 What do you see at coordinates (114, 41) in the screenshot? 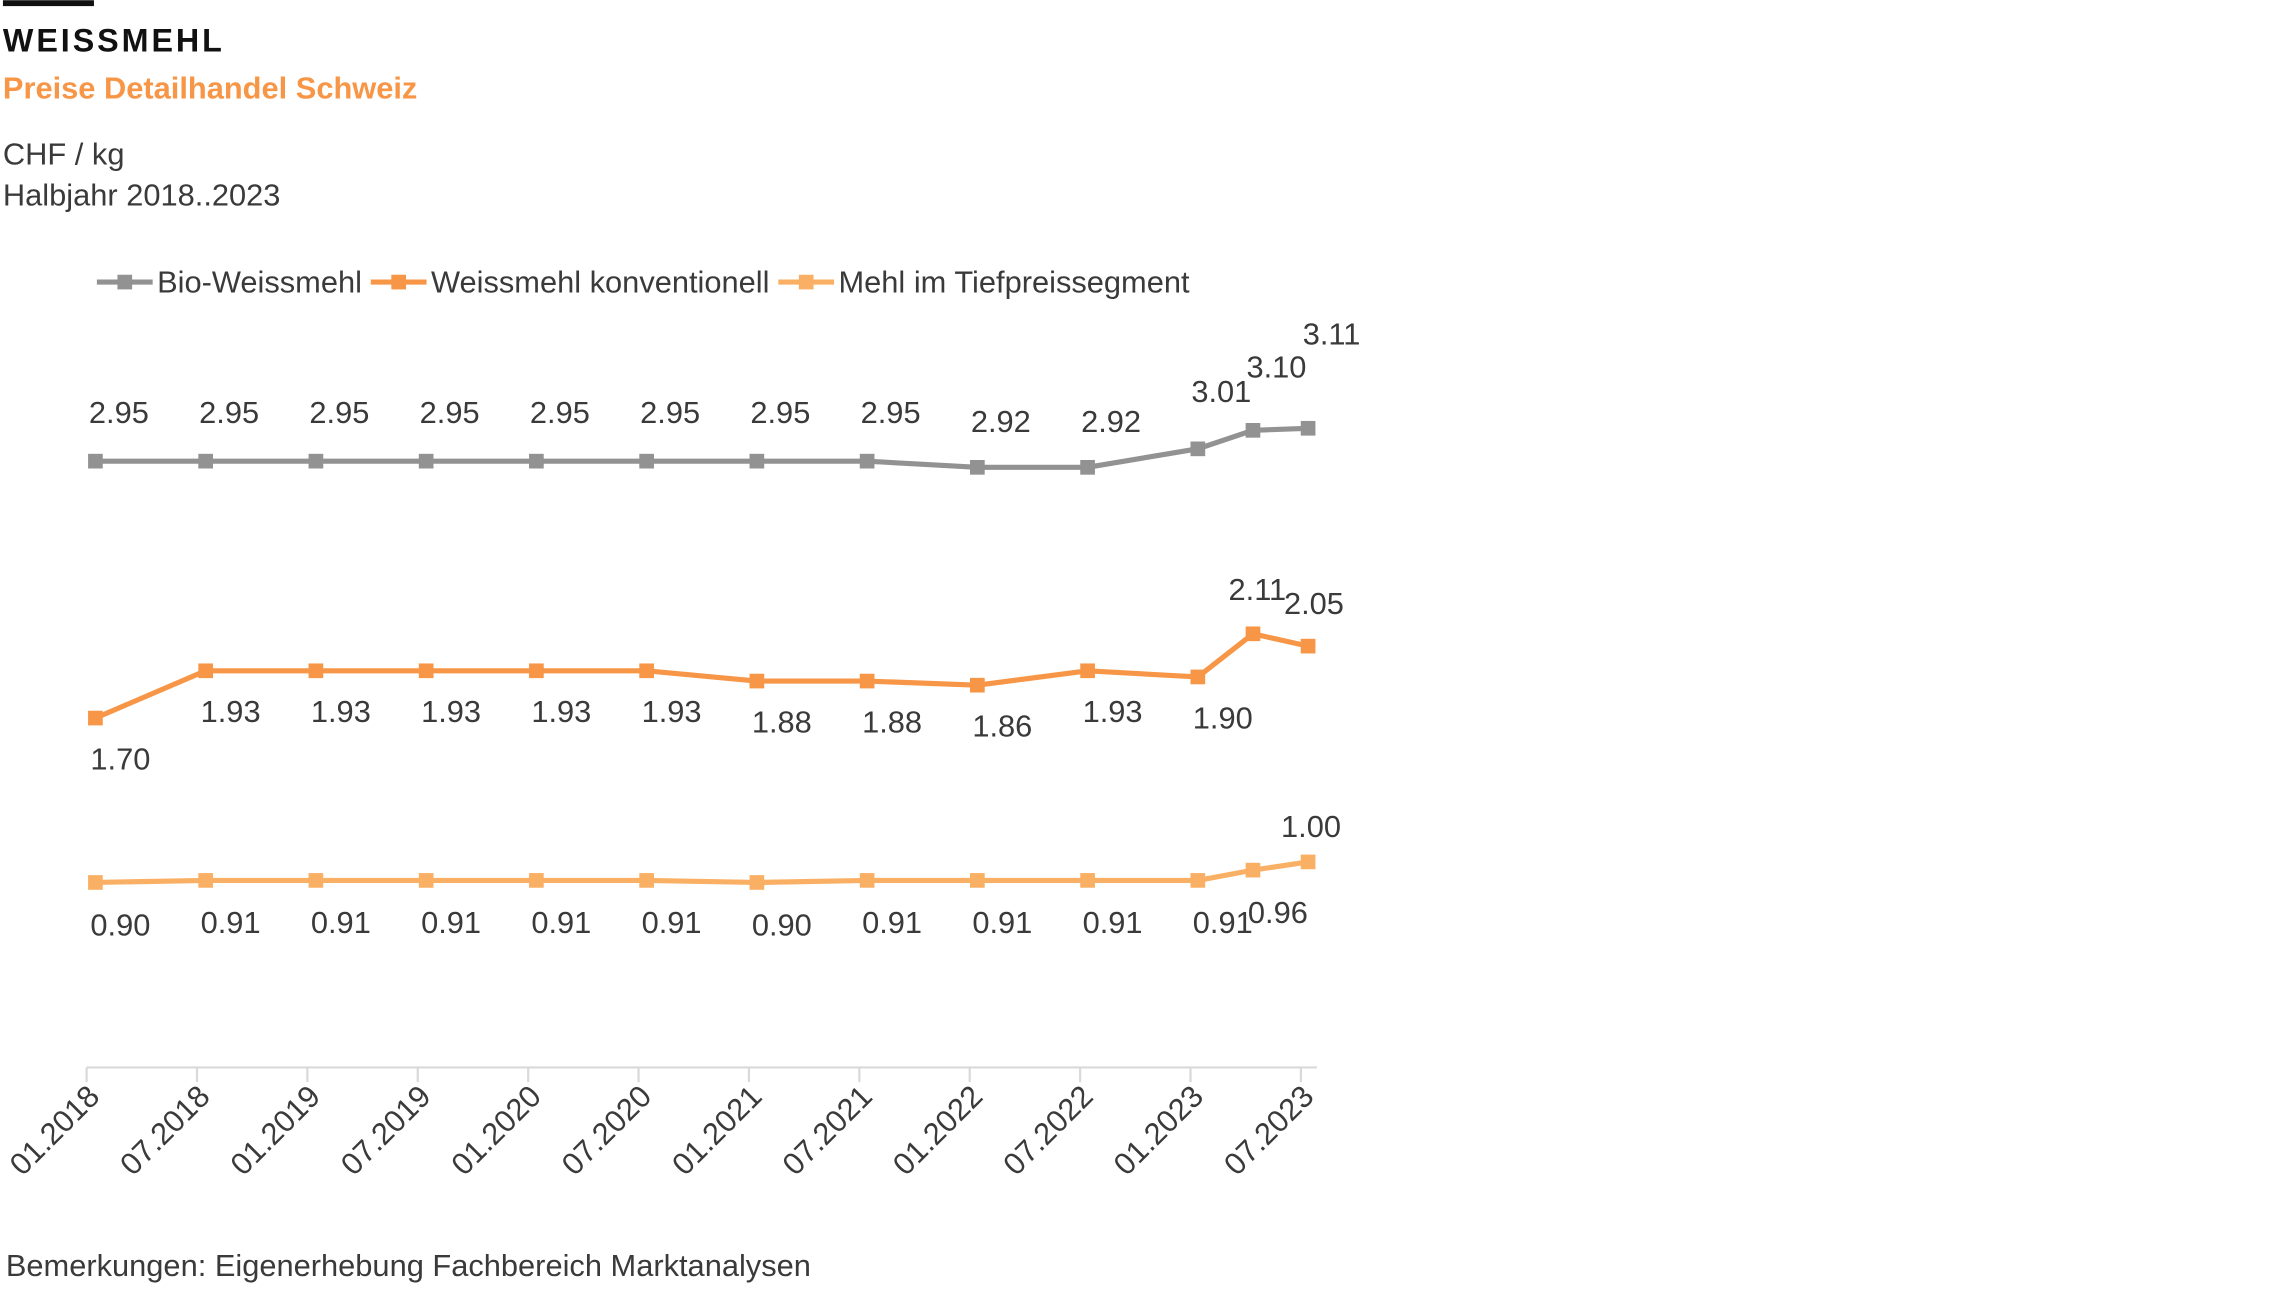
I see `chart-title: WEISSMEHL` at bounding box center [114, 41].